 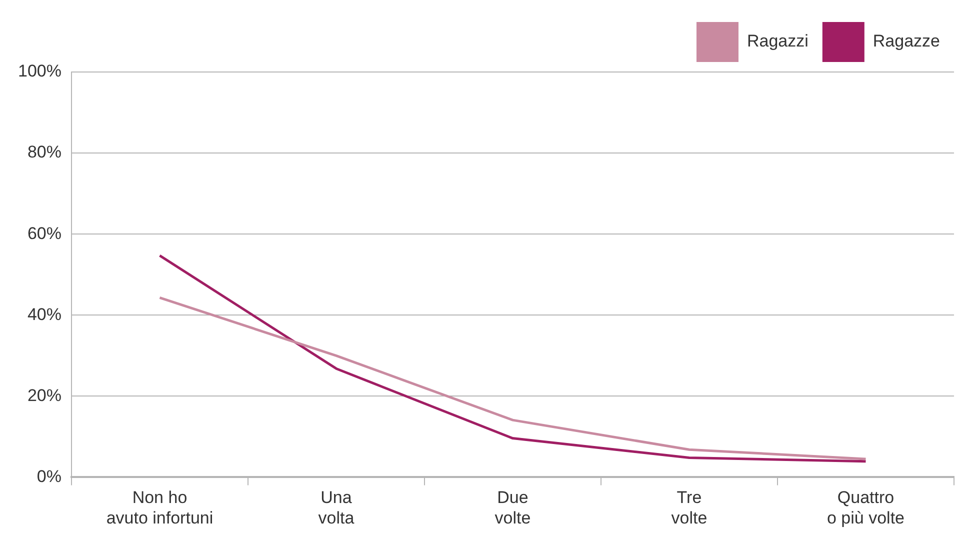 What do you see at coordinates (44, 395) in the screenshot?
I see `y-tick-label: 20%` at bounding box center [44, 395].